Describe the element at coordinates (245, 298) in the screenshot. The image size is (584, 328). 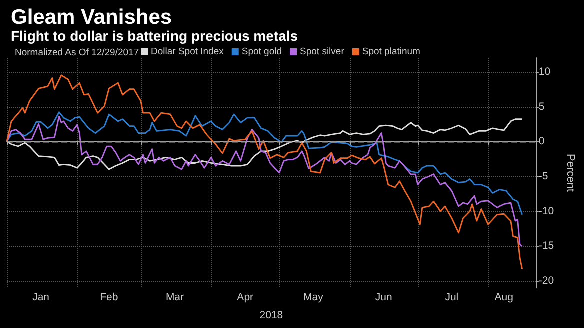
I see `x-tick-label: Apr` at that location.